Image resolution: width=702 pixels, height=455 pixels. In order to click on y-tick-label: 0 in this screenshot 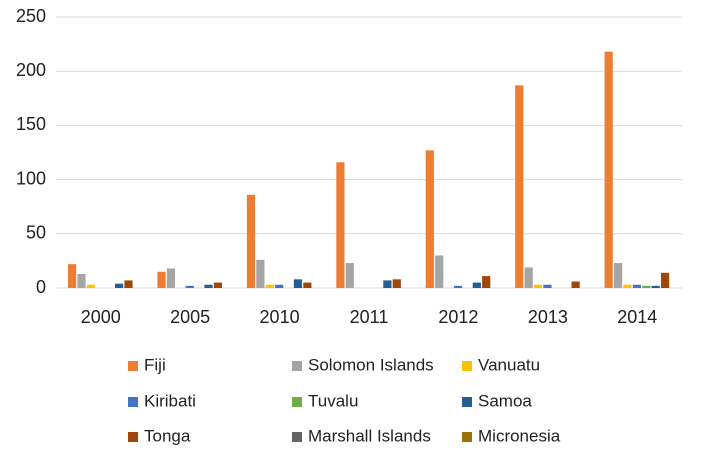, I will do `click(41, 287)`.